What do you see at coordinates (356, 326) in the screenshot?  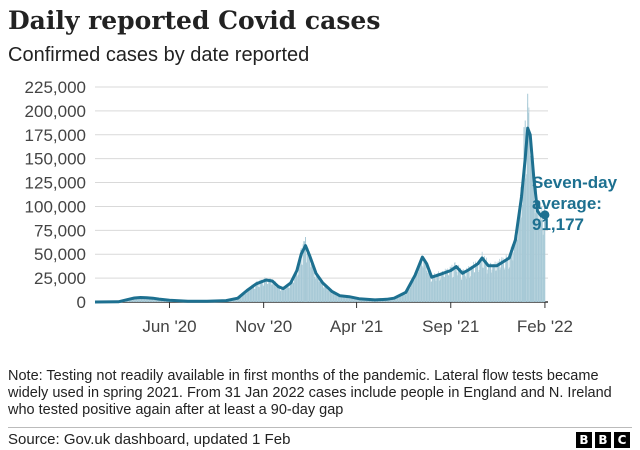 I see `x-tick-label: Apr '21` at bounding box center [356, 326].